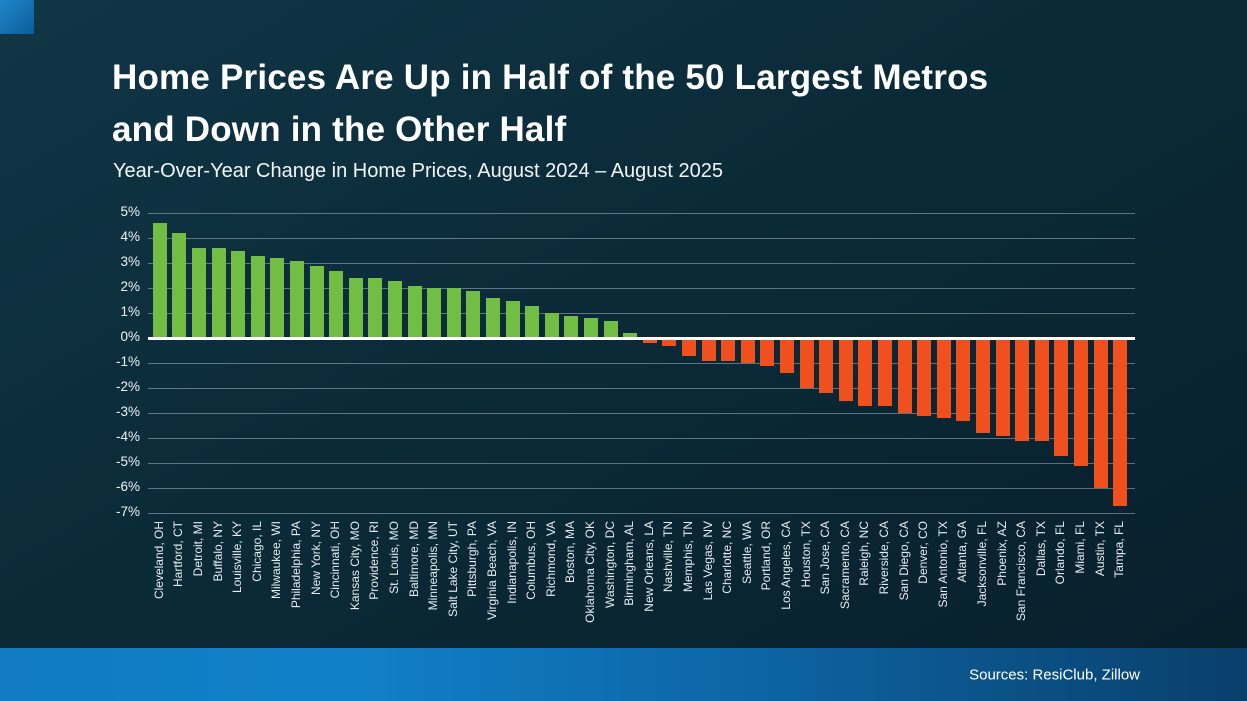  Describe the element at coordinates (130, 287) in the screenshot. I see `y-axis-tick-label: 2%` at that location.